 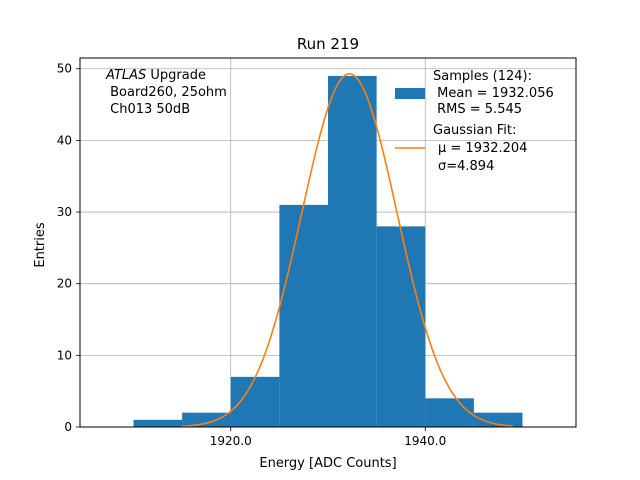 I want to click on y-tick-label-2: 20, so click(x=64, y=284).